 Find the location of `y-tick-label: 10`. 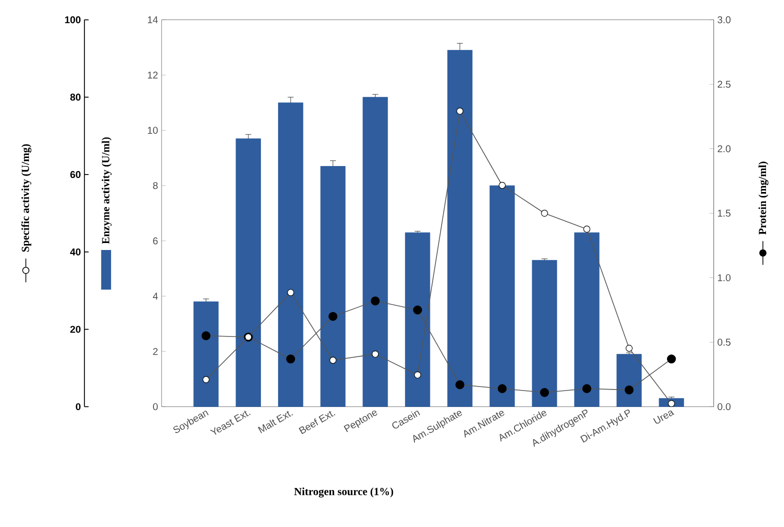

y-tick-label: 10 is located at coordinates (153, 130).